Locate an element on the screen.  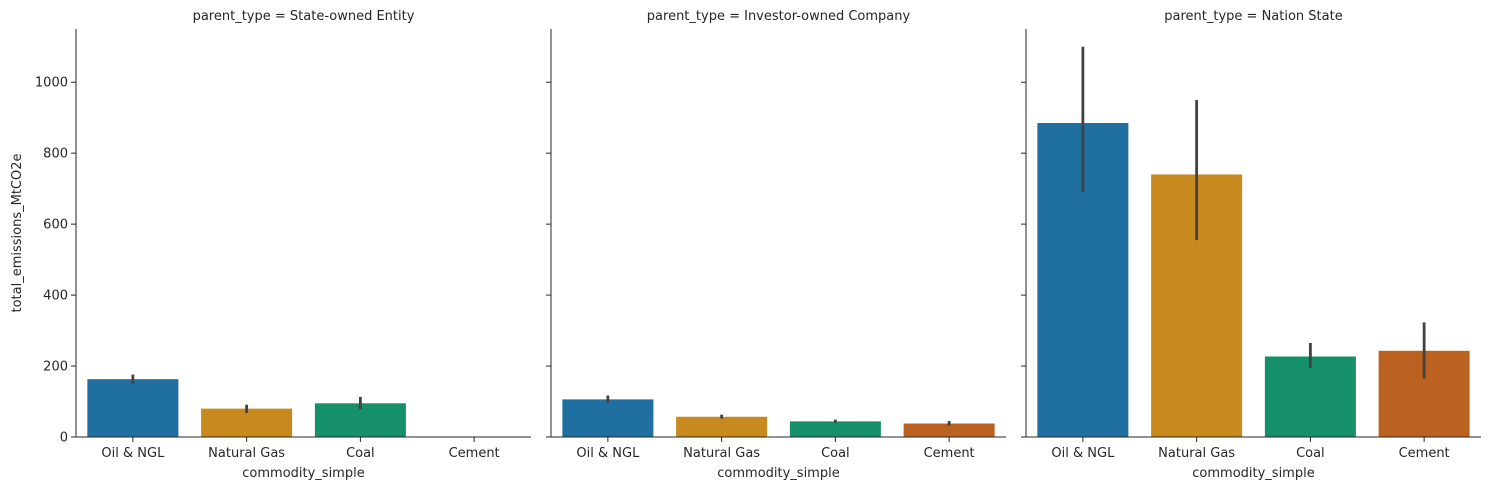
panel-title: parent_type = Investor-owned Company is located at coordinates (779, 16).